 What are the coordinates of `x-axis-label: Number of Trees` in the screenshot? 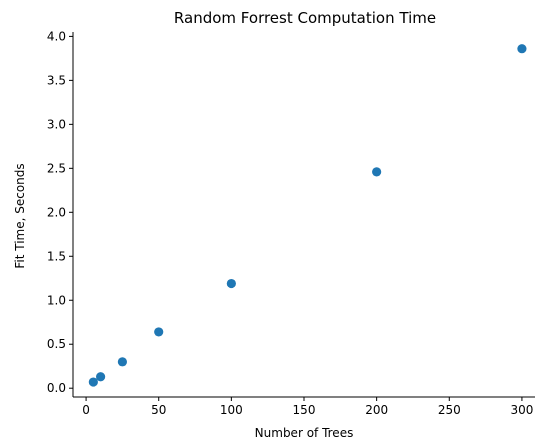 It's located at (304, 432).